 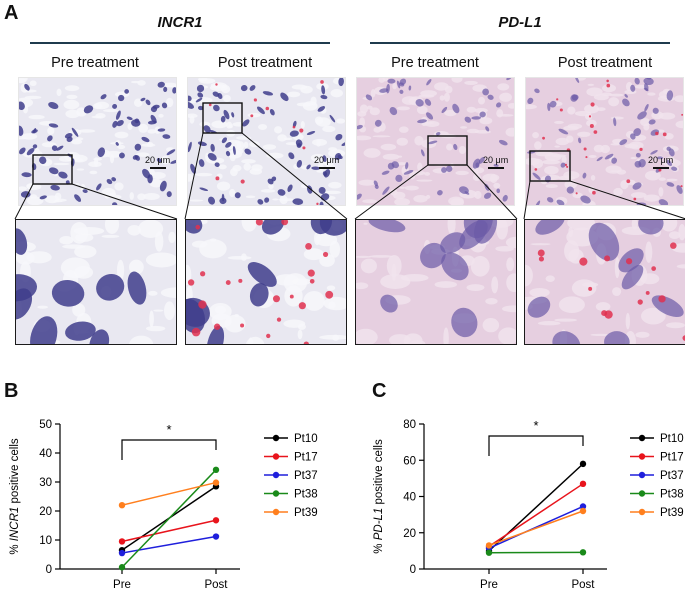 I want to click on tissue-zoom-incr1-pre, so click(x=96, y=282).